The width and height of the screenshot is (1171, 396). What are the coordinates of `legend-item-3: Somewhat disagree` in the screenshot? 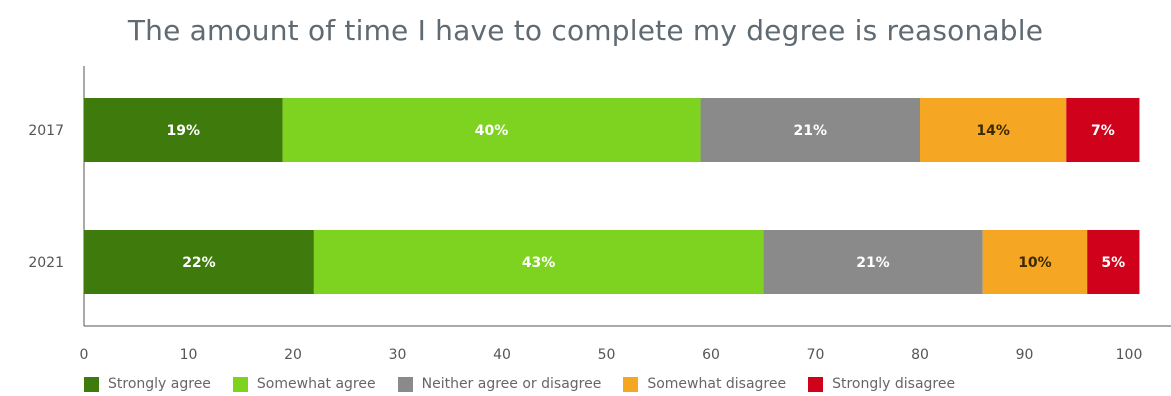 It's located at (704, 384).